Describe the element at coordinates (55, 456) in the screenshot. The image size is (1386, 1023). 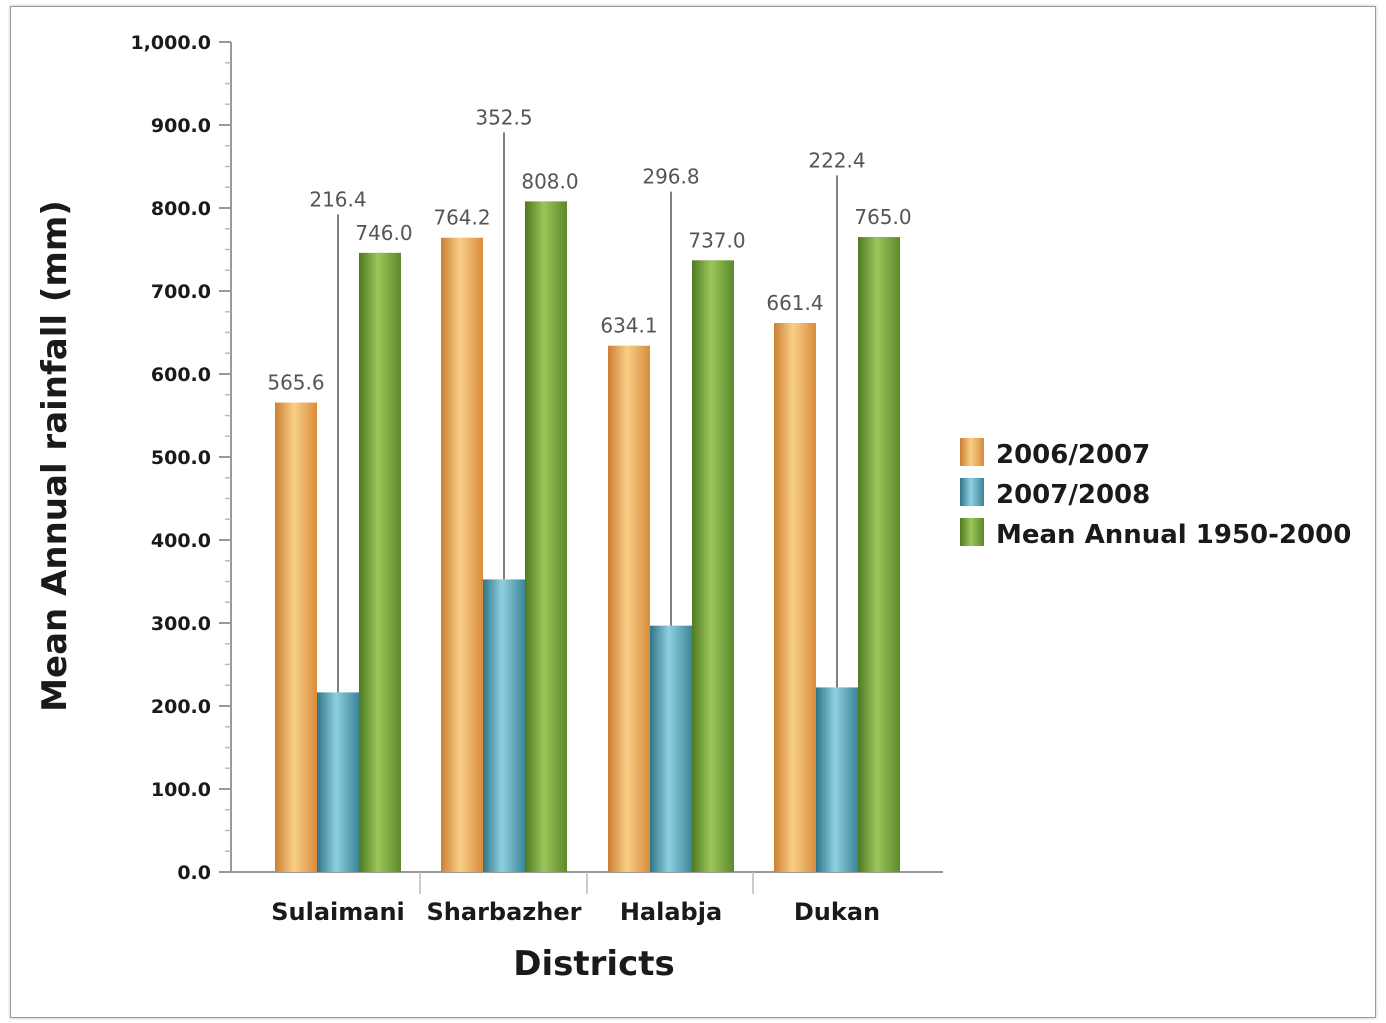
I see `y-axis-title: Mean Annual rainfall (mm)` at that location.